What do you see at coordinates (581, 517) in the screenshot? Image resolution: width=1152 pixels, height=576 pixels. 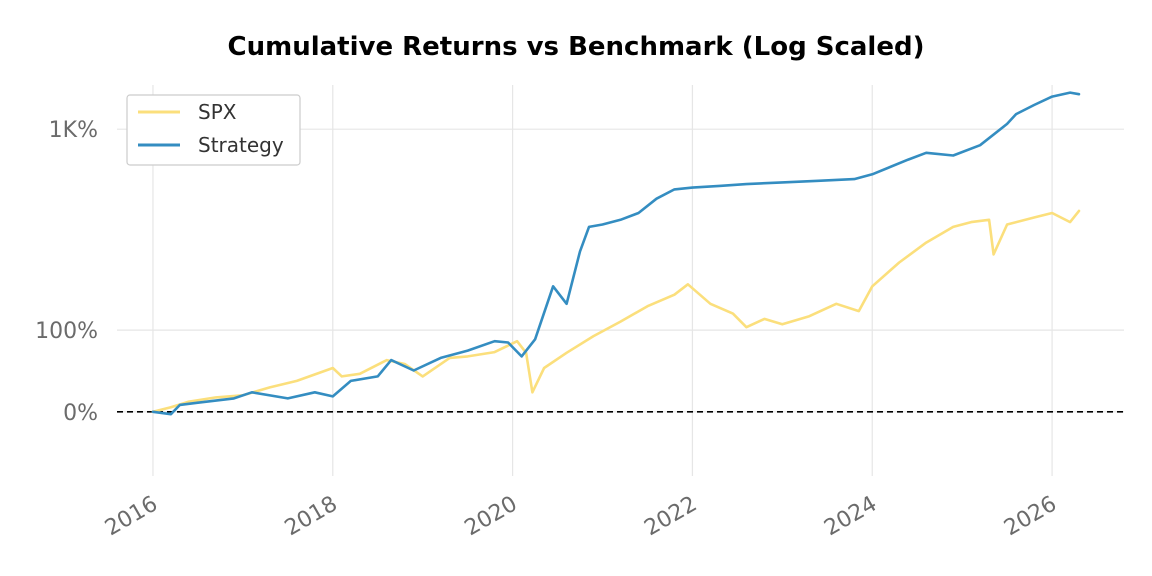 I see `x-axis-ticks: 2016 2018 2020 2022 2024 2026` at bounding box center [581, 517].